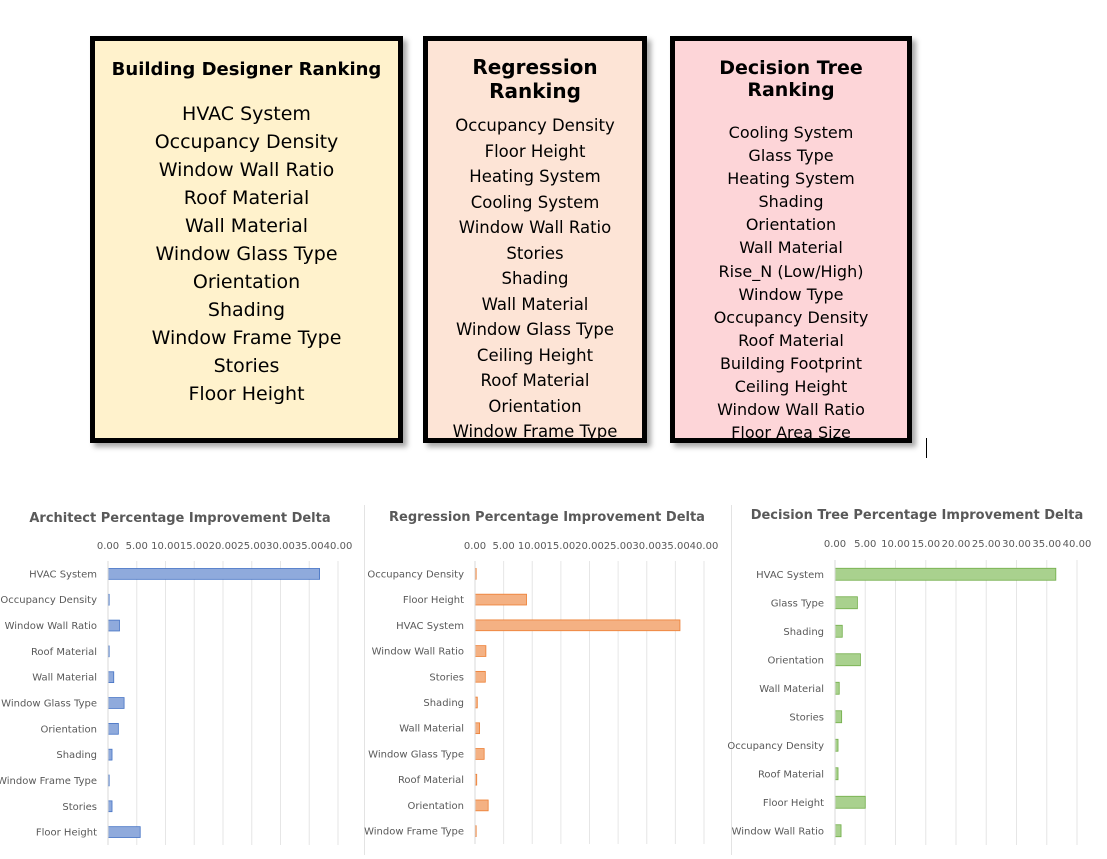  I want to click on ranking-item: Window Glass Type, so click(535, 329).